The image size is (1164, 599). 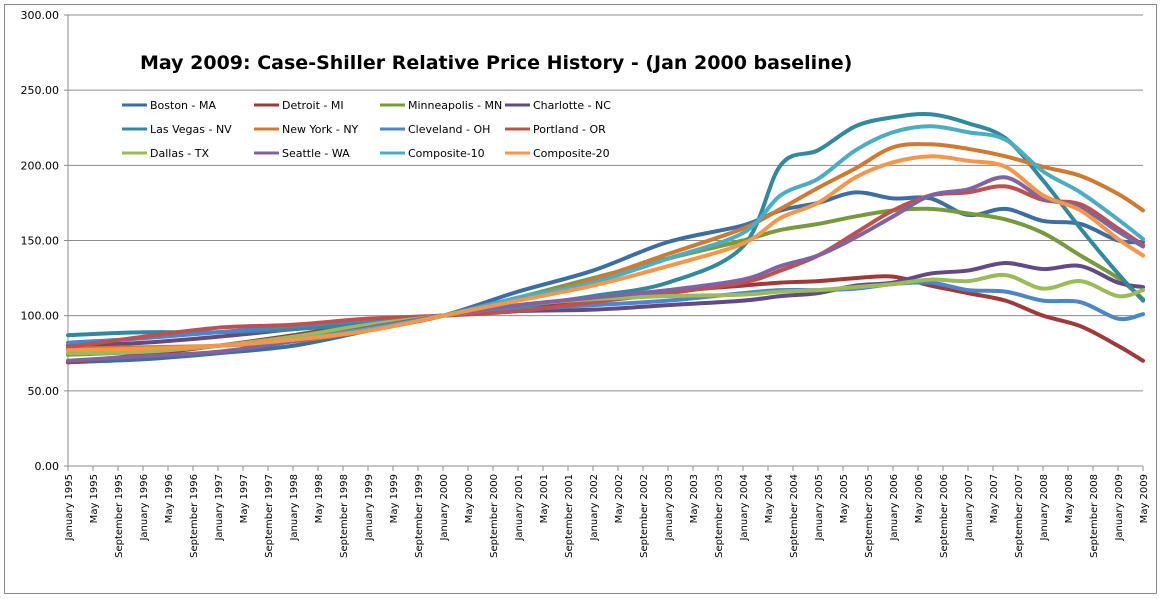 I want to click on x-tick-label: September 2002, so click(x=644, y=516).